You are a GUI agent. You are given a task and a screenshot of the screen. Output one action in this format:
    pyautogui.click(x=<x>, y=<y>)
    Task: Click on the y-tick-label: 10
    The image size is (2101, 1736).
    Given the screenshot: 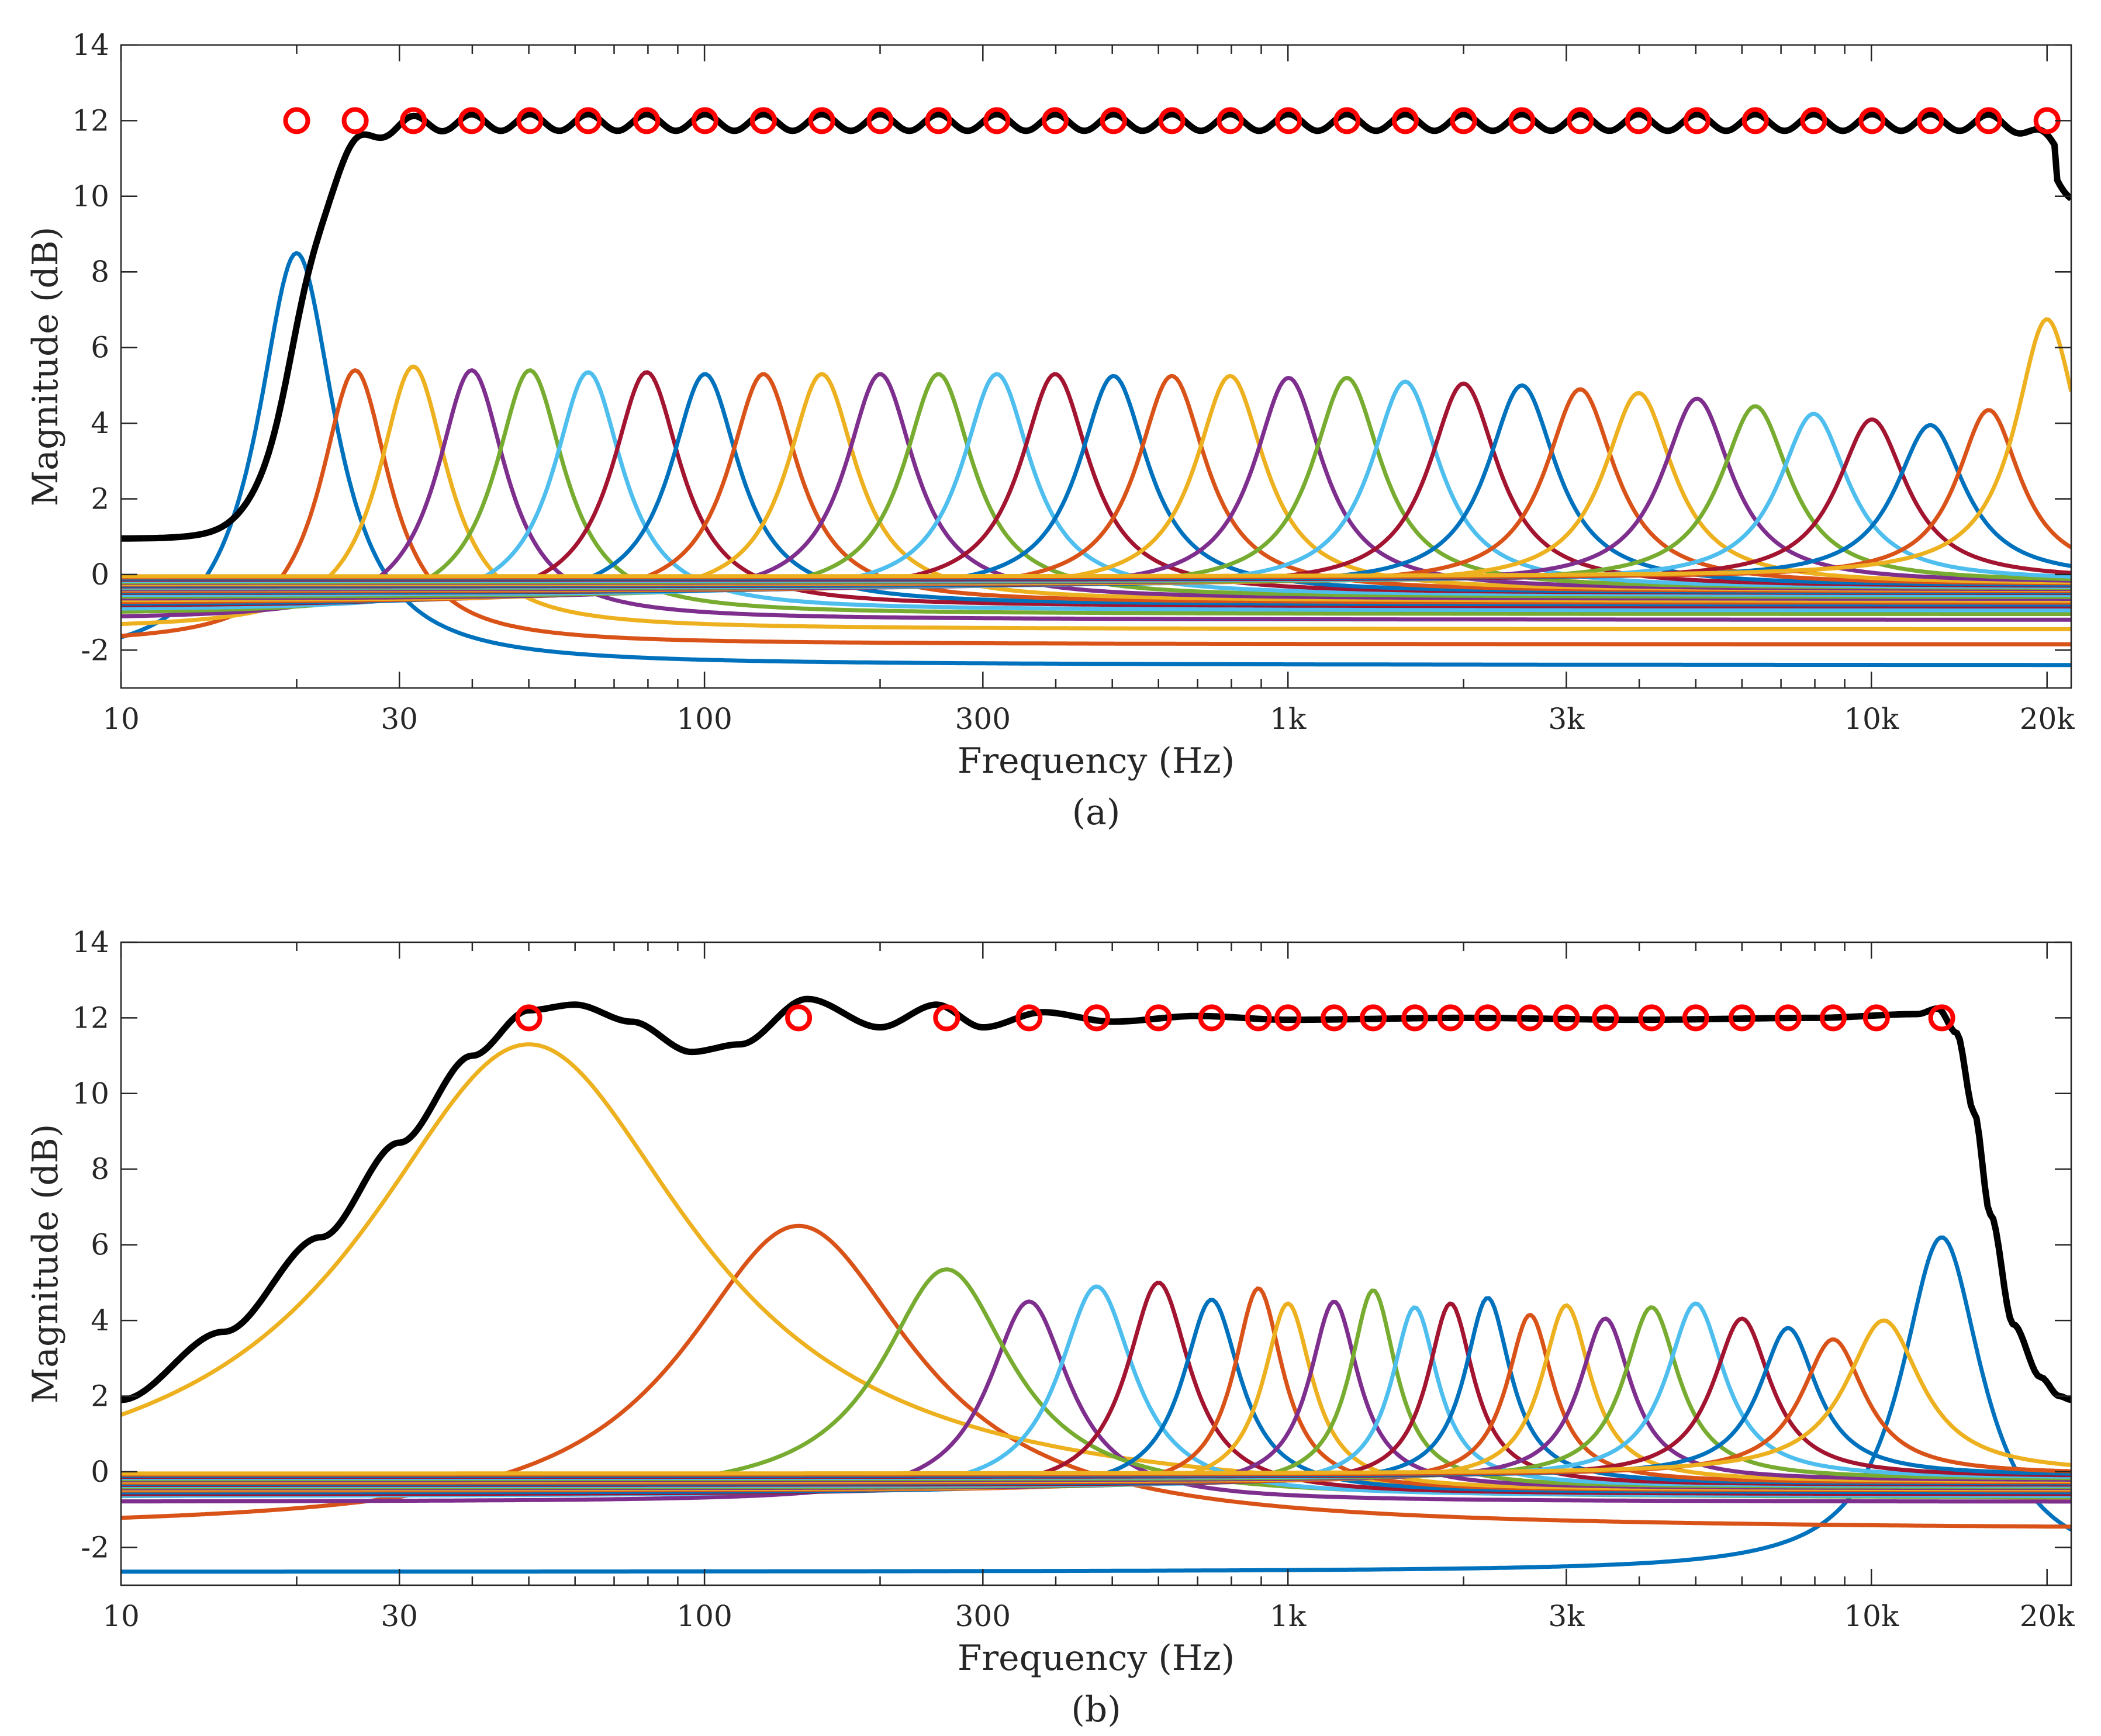 What is the action you would take?
    pyautogui.click(x=90, y=196)
    